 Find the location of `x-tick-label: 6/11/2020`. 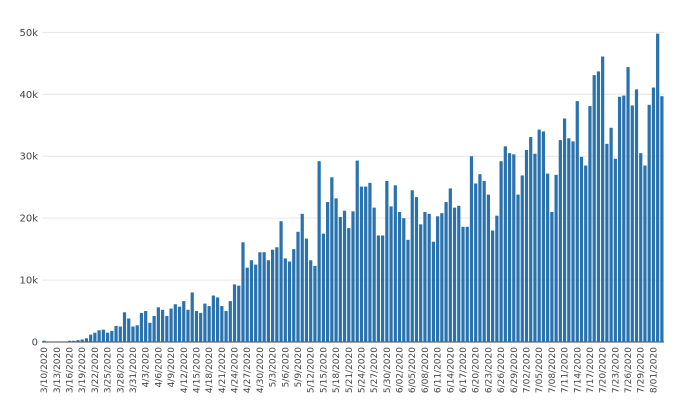

x-tick-label: 6/11/2020 is located at coordinates (439, 370).